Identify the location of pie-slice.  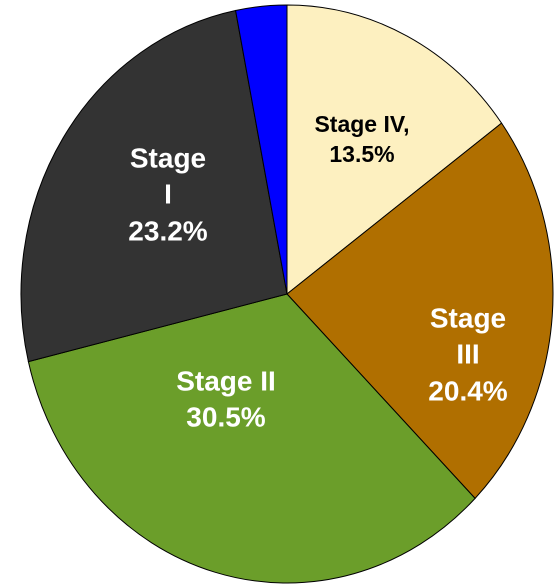
(261, 149).